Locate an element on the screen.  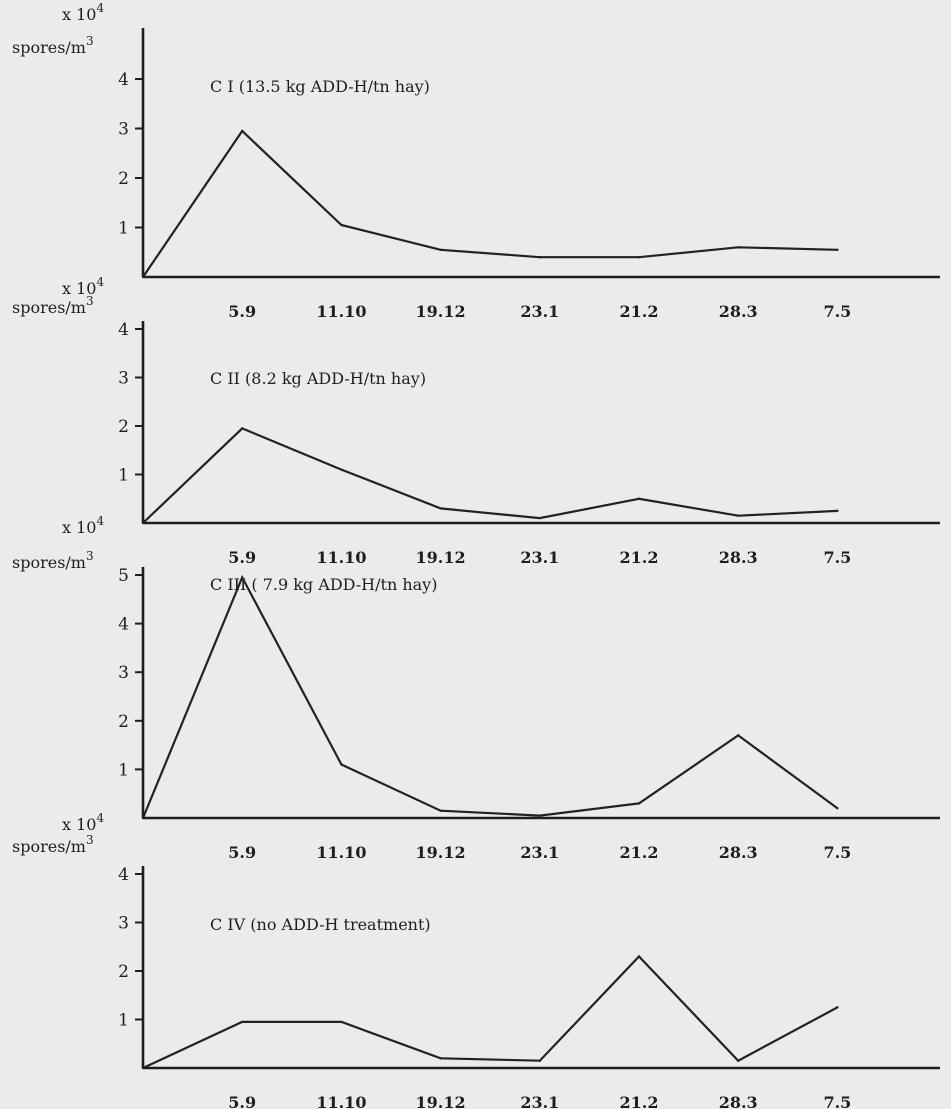
panel-title: C III ( 7.9 kg ADD-H/tn hay) is located at coordinates (323, 584).